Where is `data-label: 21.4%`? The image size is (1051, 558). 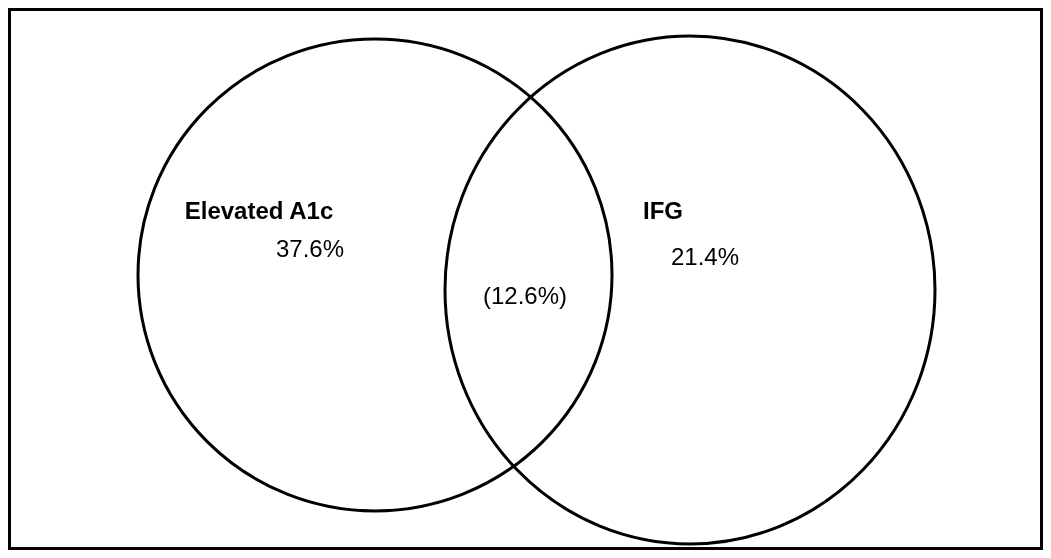
data-label: 21.4% is located at coordinates (705, 256).